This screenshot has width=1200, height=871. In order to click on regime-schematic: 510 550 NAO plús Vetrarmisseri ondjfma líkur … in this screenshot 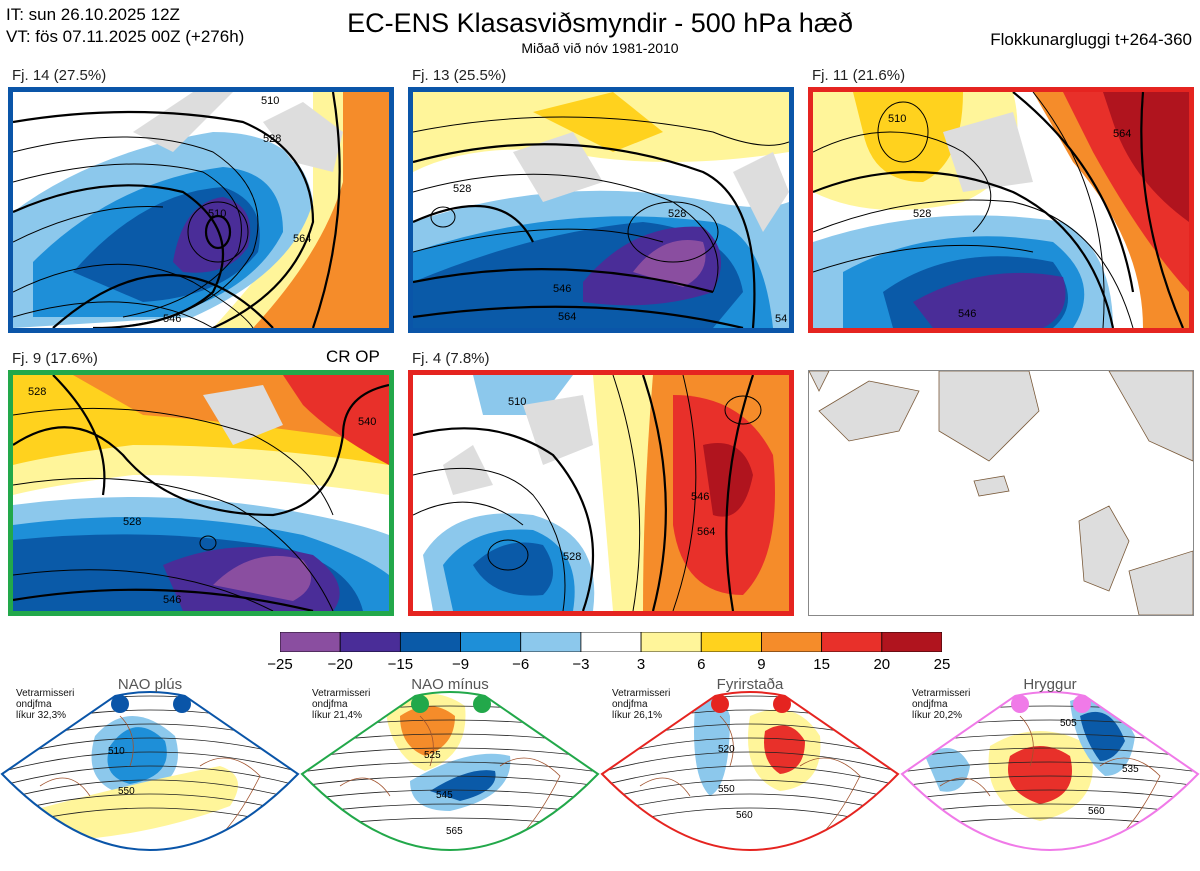, I will do `click(150, 773)`.